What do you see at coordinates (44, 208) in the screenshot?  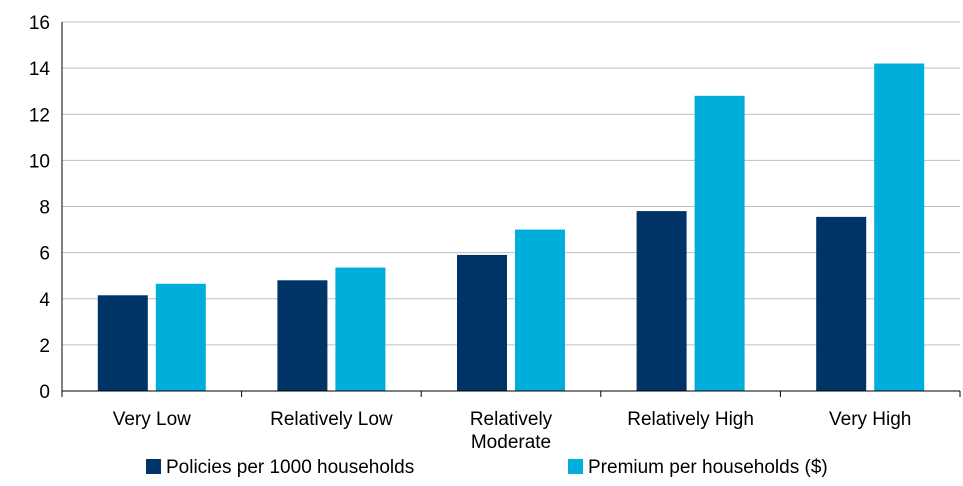 I see `y-tick-label: 8` at bounding box center [44, 208].